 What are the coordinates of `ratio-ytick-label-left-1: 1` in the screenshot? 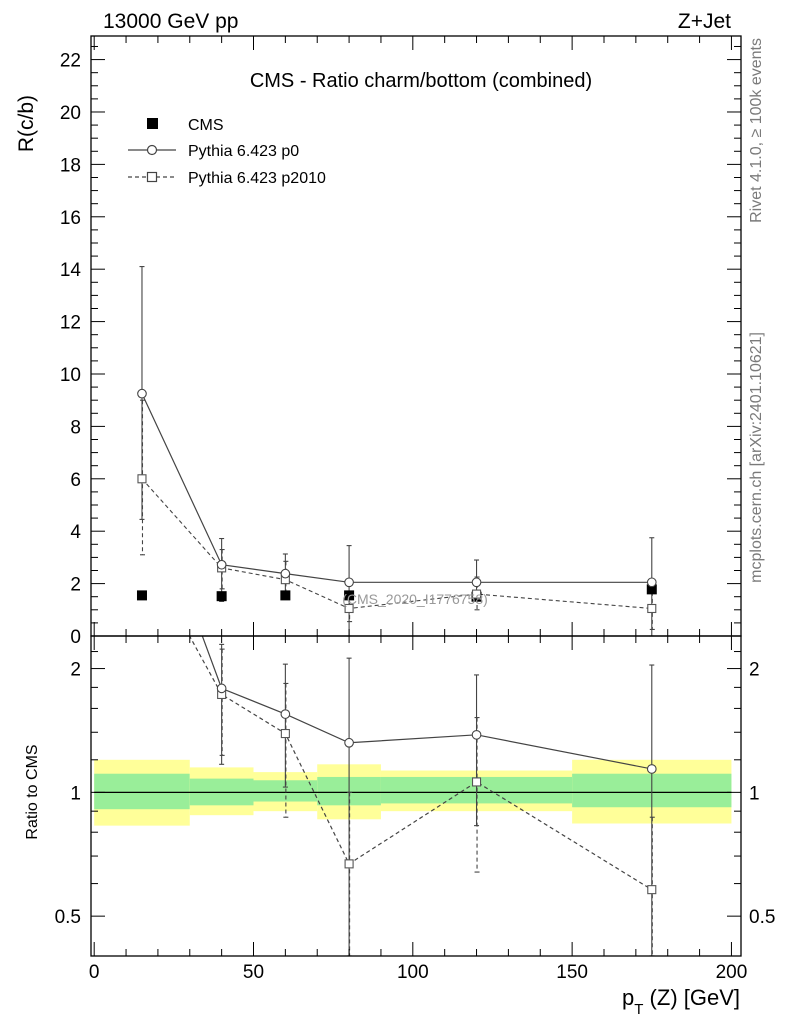 It's located at (75, 793).